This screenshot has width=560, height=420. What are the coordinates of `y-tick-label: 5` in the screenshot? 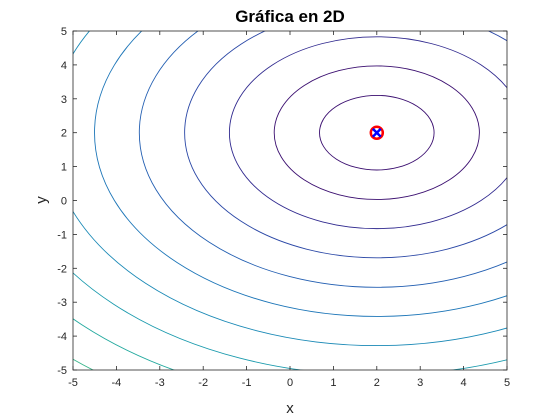 It's located at (64, 32).